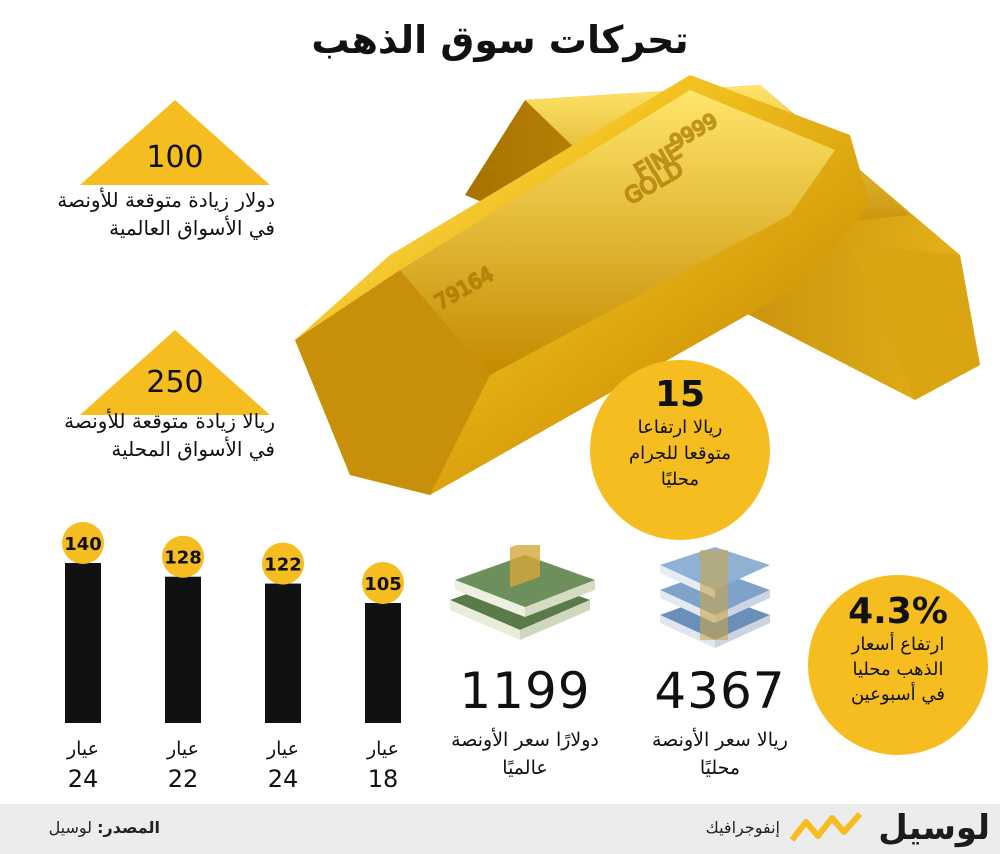 Image resolution: width=1000 pixels, height=854 pixels. Describe the element at coordinates (525, 754) in the screenshot. I see `usd-ounce-caption: دولارًا سعر الأونصة عالميًا` at that location.